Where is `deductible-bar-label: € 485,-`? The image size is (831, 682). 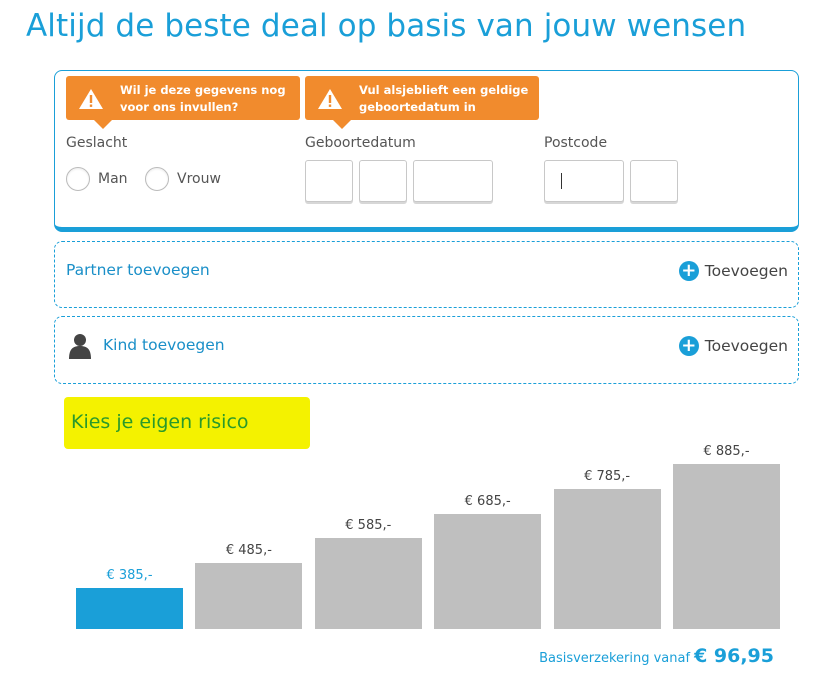 deductible-bar-label: € 485,- is located at coordinates (248, 551).